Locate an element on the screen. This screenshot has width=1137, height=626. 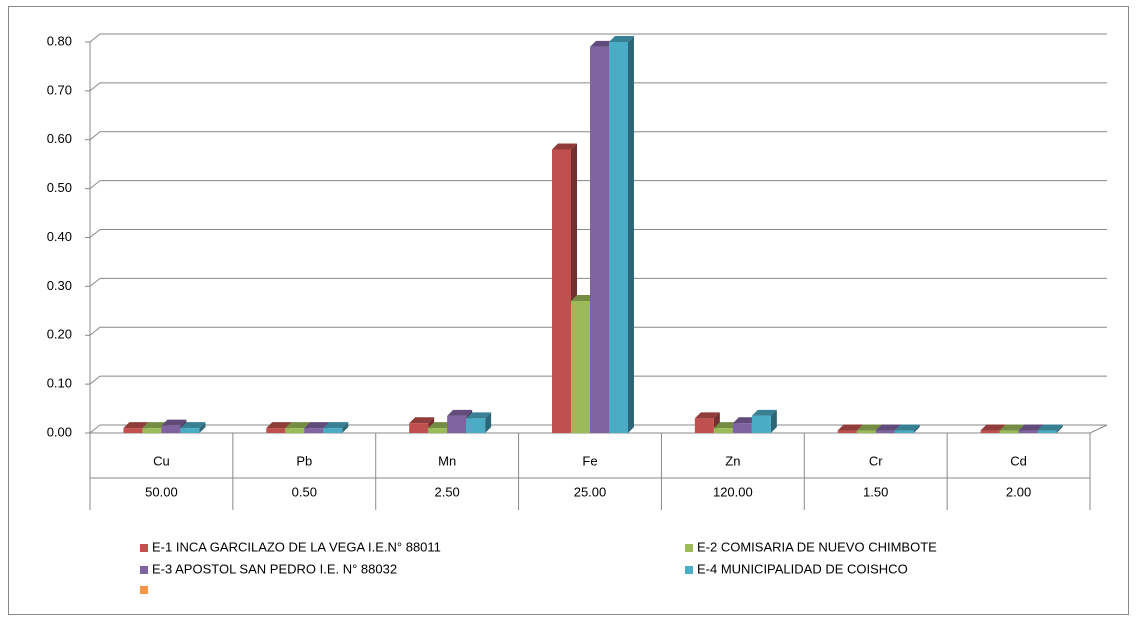
y-tick-label: 0.60 is located at coordinates (59, 138).